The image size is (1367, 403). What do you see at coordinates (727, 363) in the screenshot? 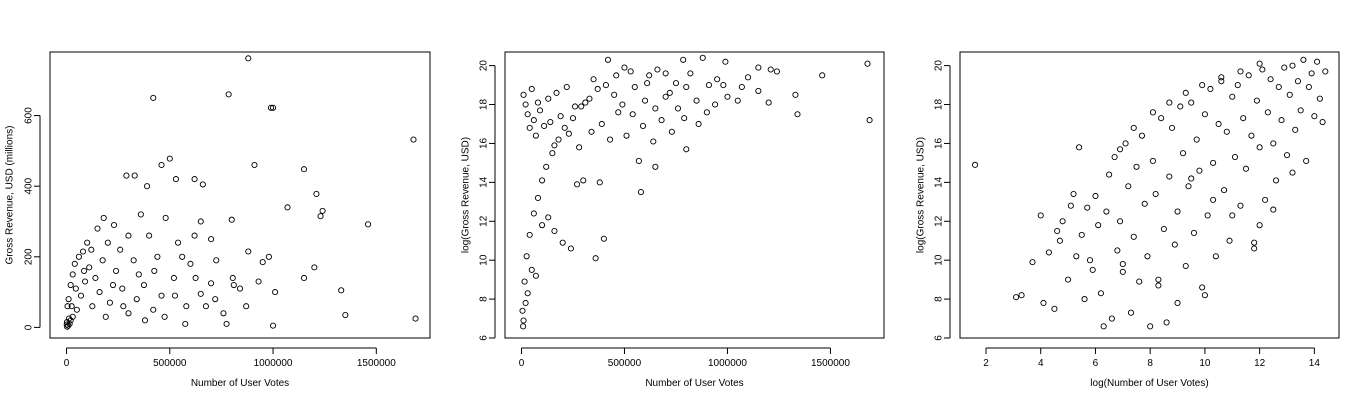
I see `x-tick-label: 1000000` at bounding box center [727, 363].